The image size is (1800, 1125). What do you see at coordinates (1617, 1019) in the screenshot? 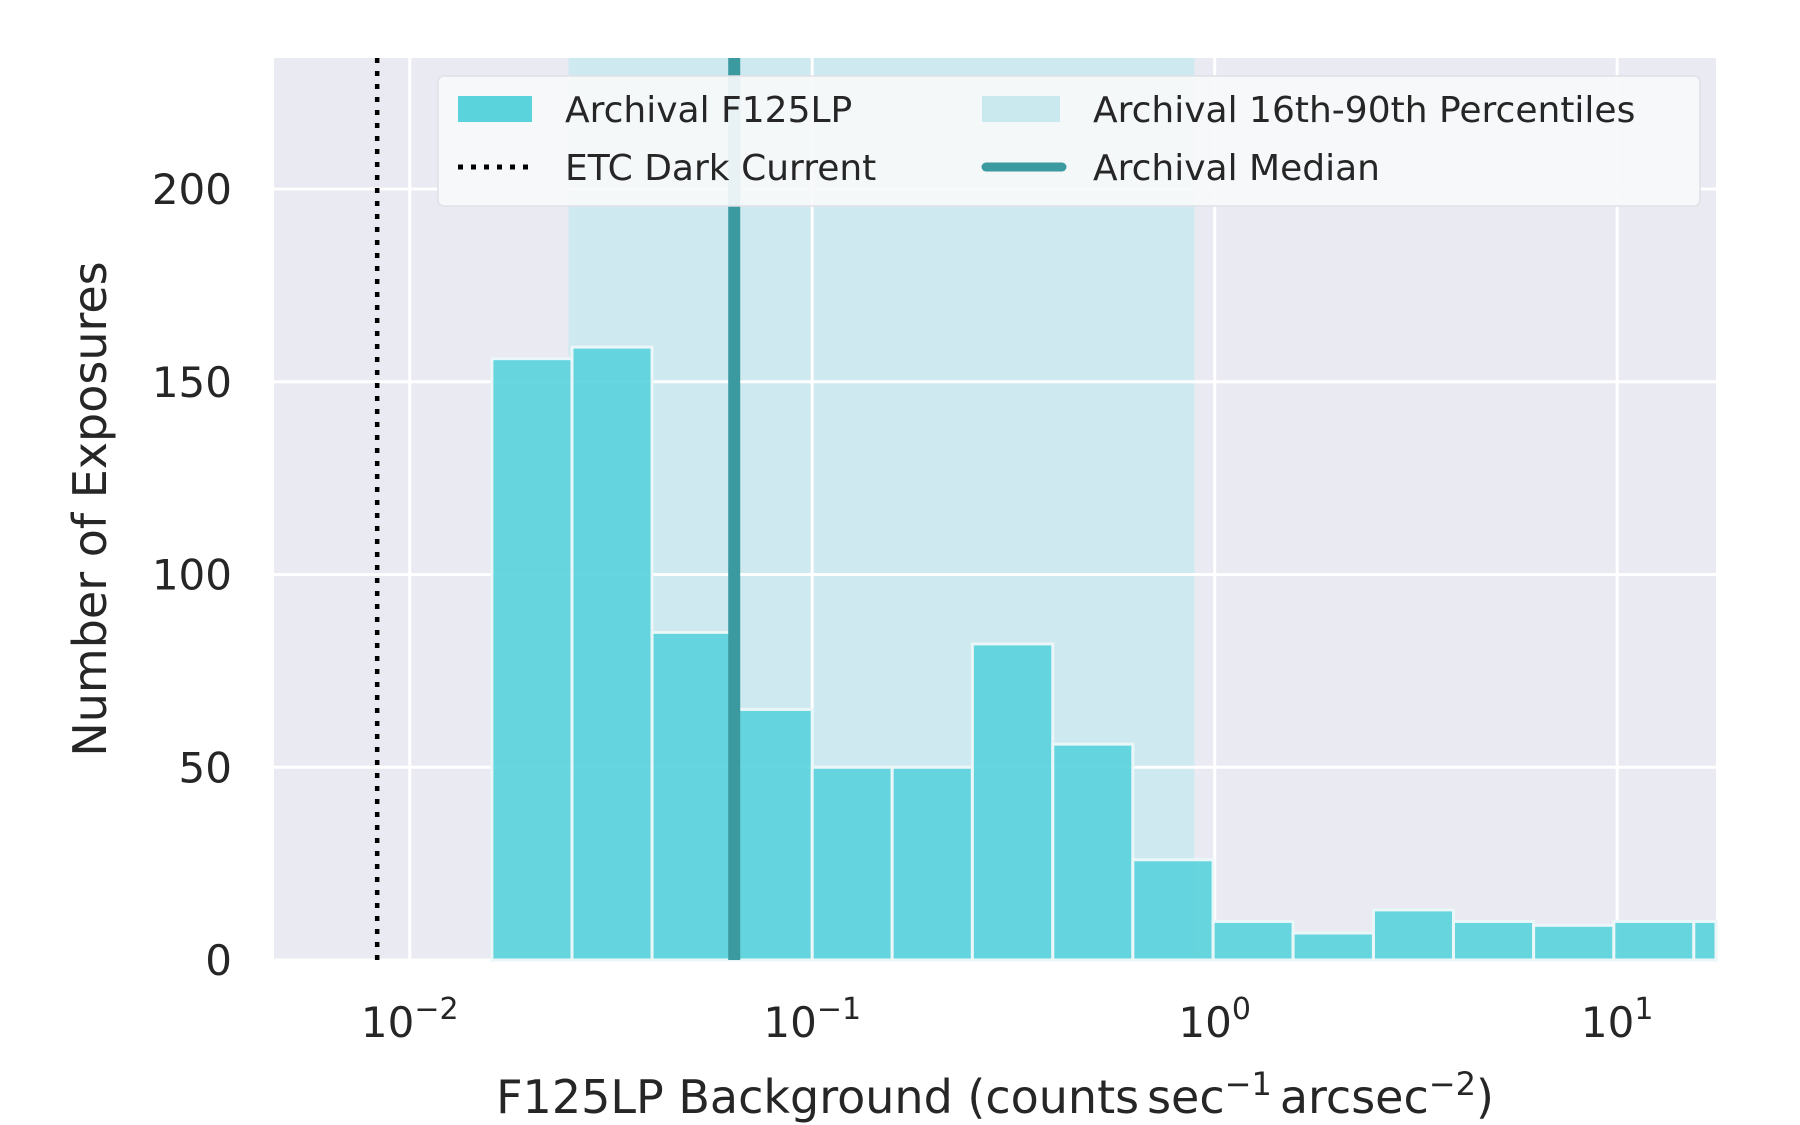
I see `x-tick-label: 10¹` at bounding box center [1617, 1019].